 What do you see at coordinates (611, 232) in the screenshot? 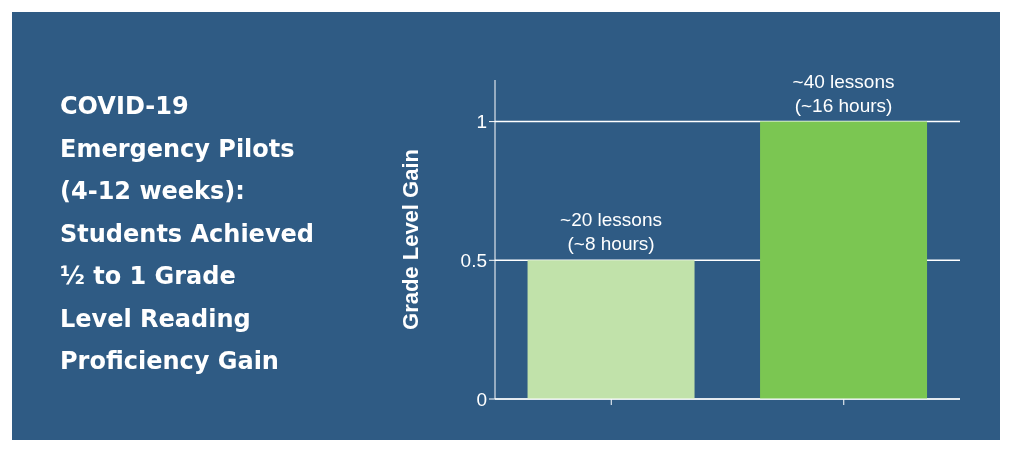
I see `data-label: ~20 lessons (~8 hours)` at bounding box center [611, 232].